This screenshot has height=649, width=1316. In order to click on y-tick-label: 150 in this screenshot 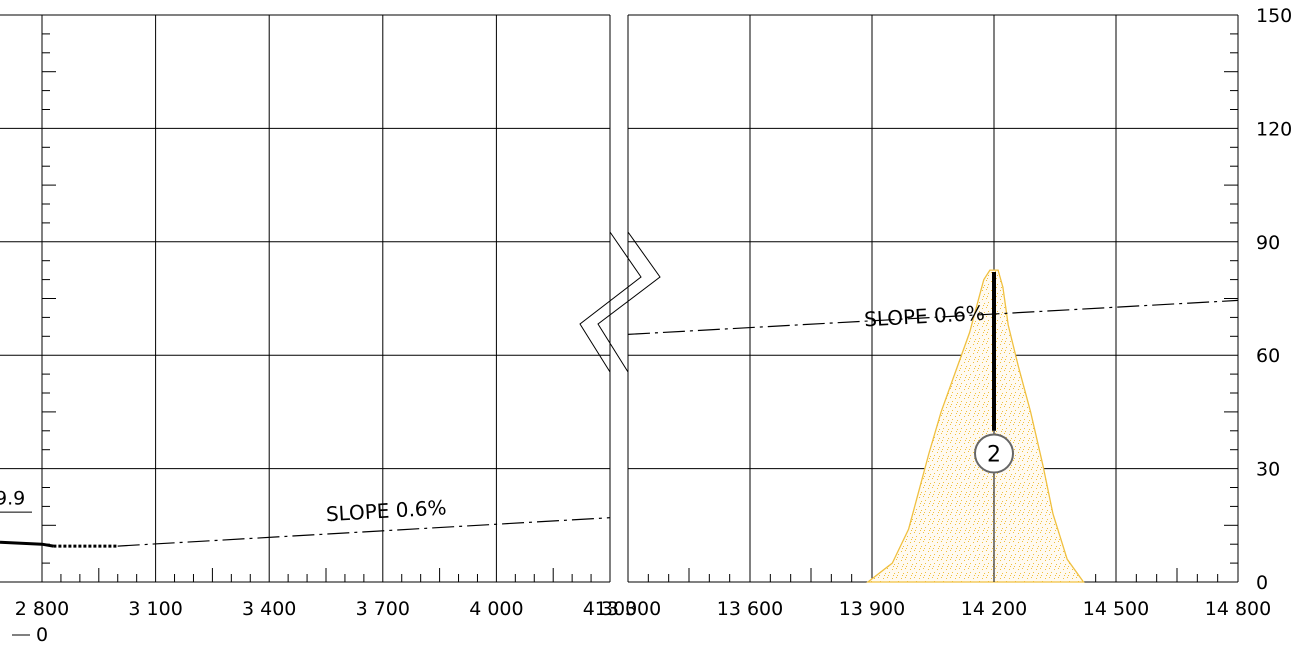, I will do `click(1274, 16)`.